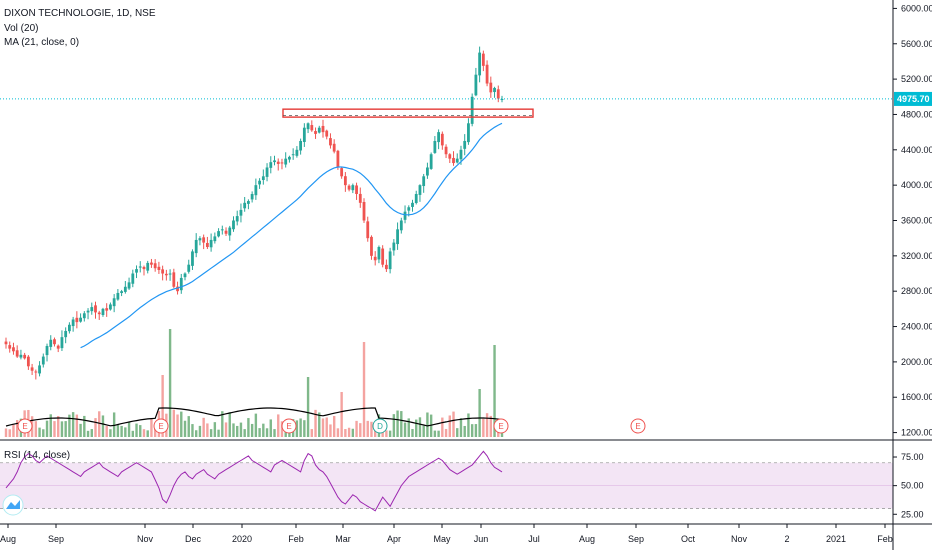 This screenshot has height=555, width=932. Describe the element at coordinates (242, 539) in the screenshot. I see `time-tick-label: 2020` at that location.